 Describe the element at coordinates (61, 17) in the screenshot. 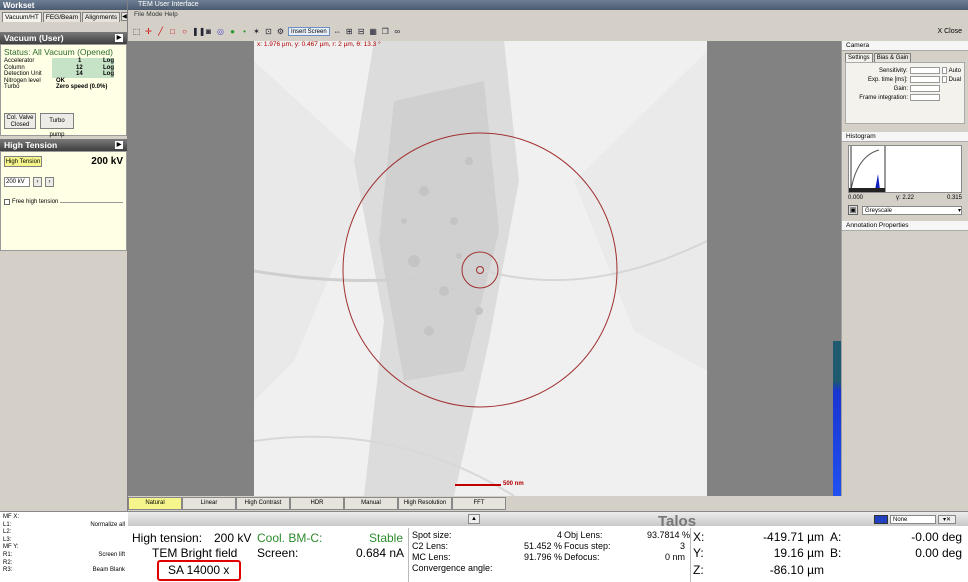

I see `tab-feg-beam: FEG/Beam` at that location.